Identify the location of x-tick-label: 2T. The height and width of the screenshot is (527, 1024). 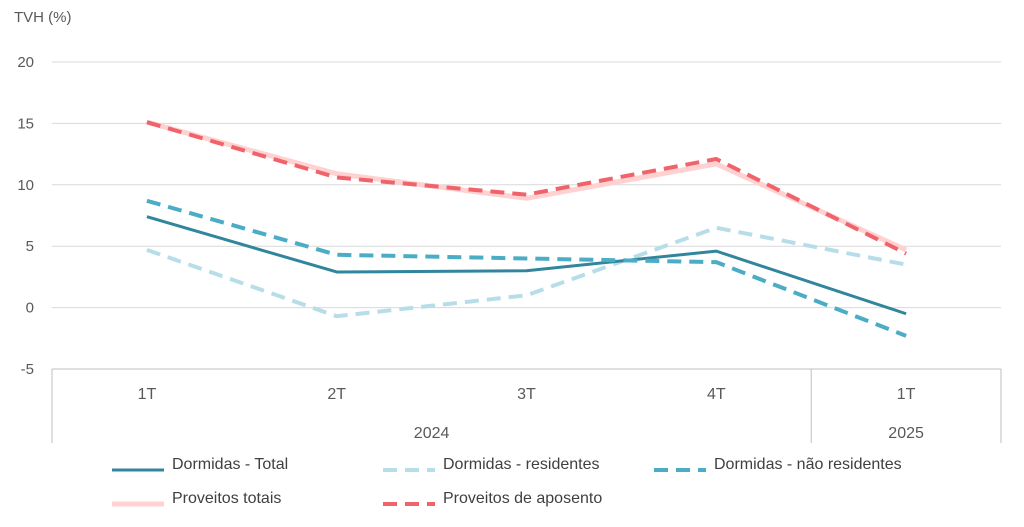
(336, 394).